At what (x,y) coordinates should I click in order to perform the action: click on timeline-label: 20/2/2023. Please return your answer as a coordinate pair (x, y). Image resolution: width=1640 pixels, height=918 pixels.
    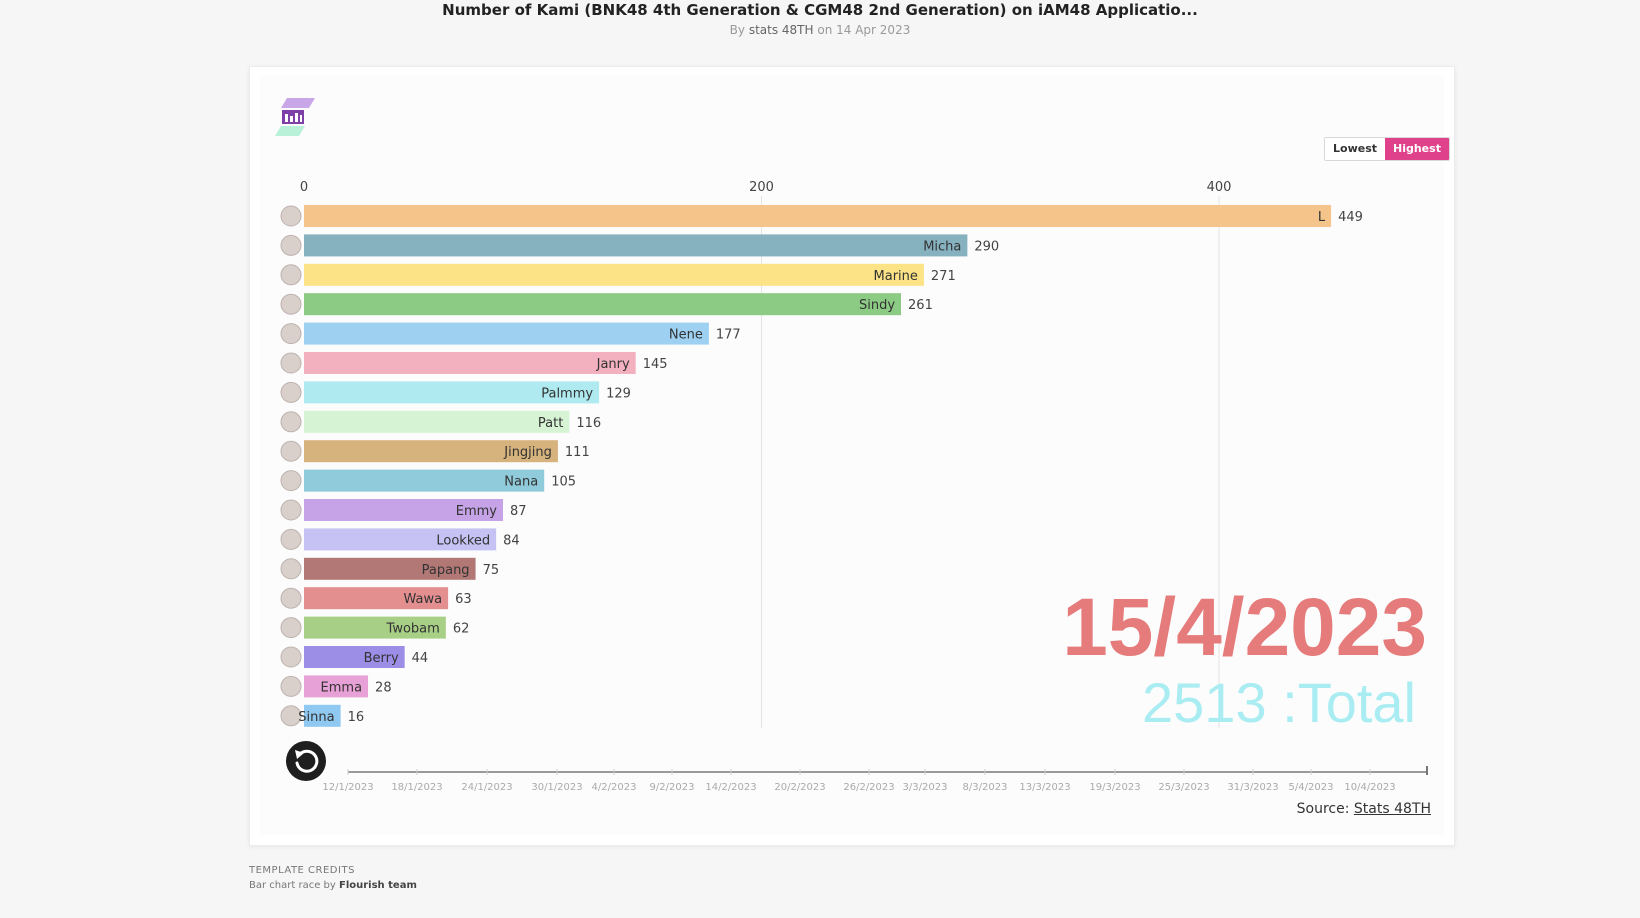
    Looking at the image, I should click on (799, 787).